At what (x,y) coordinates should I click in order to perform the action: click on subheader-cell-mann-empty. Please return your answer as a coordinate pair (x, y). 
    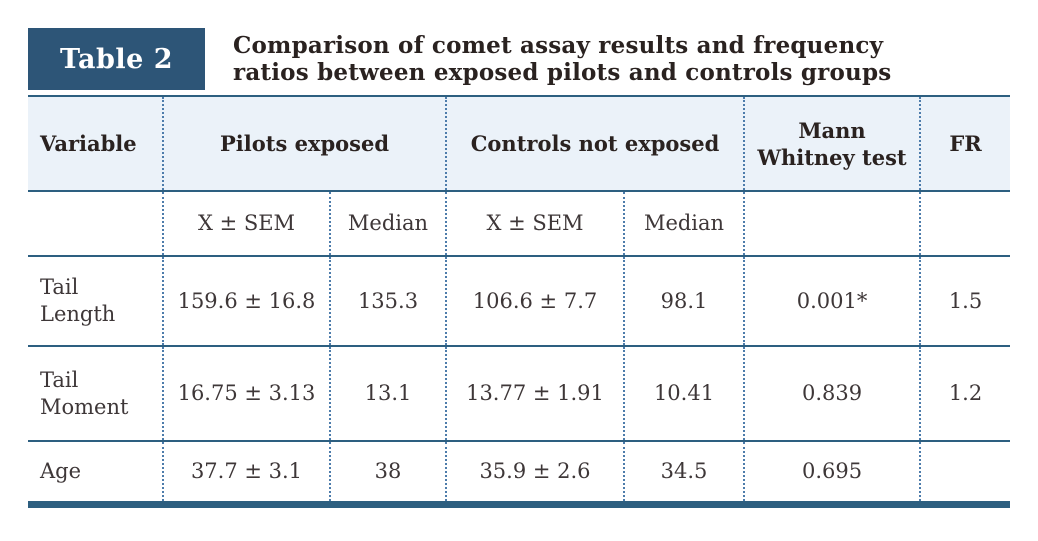
    Looking at the image, I should click on (832, 224).